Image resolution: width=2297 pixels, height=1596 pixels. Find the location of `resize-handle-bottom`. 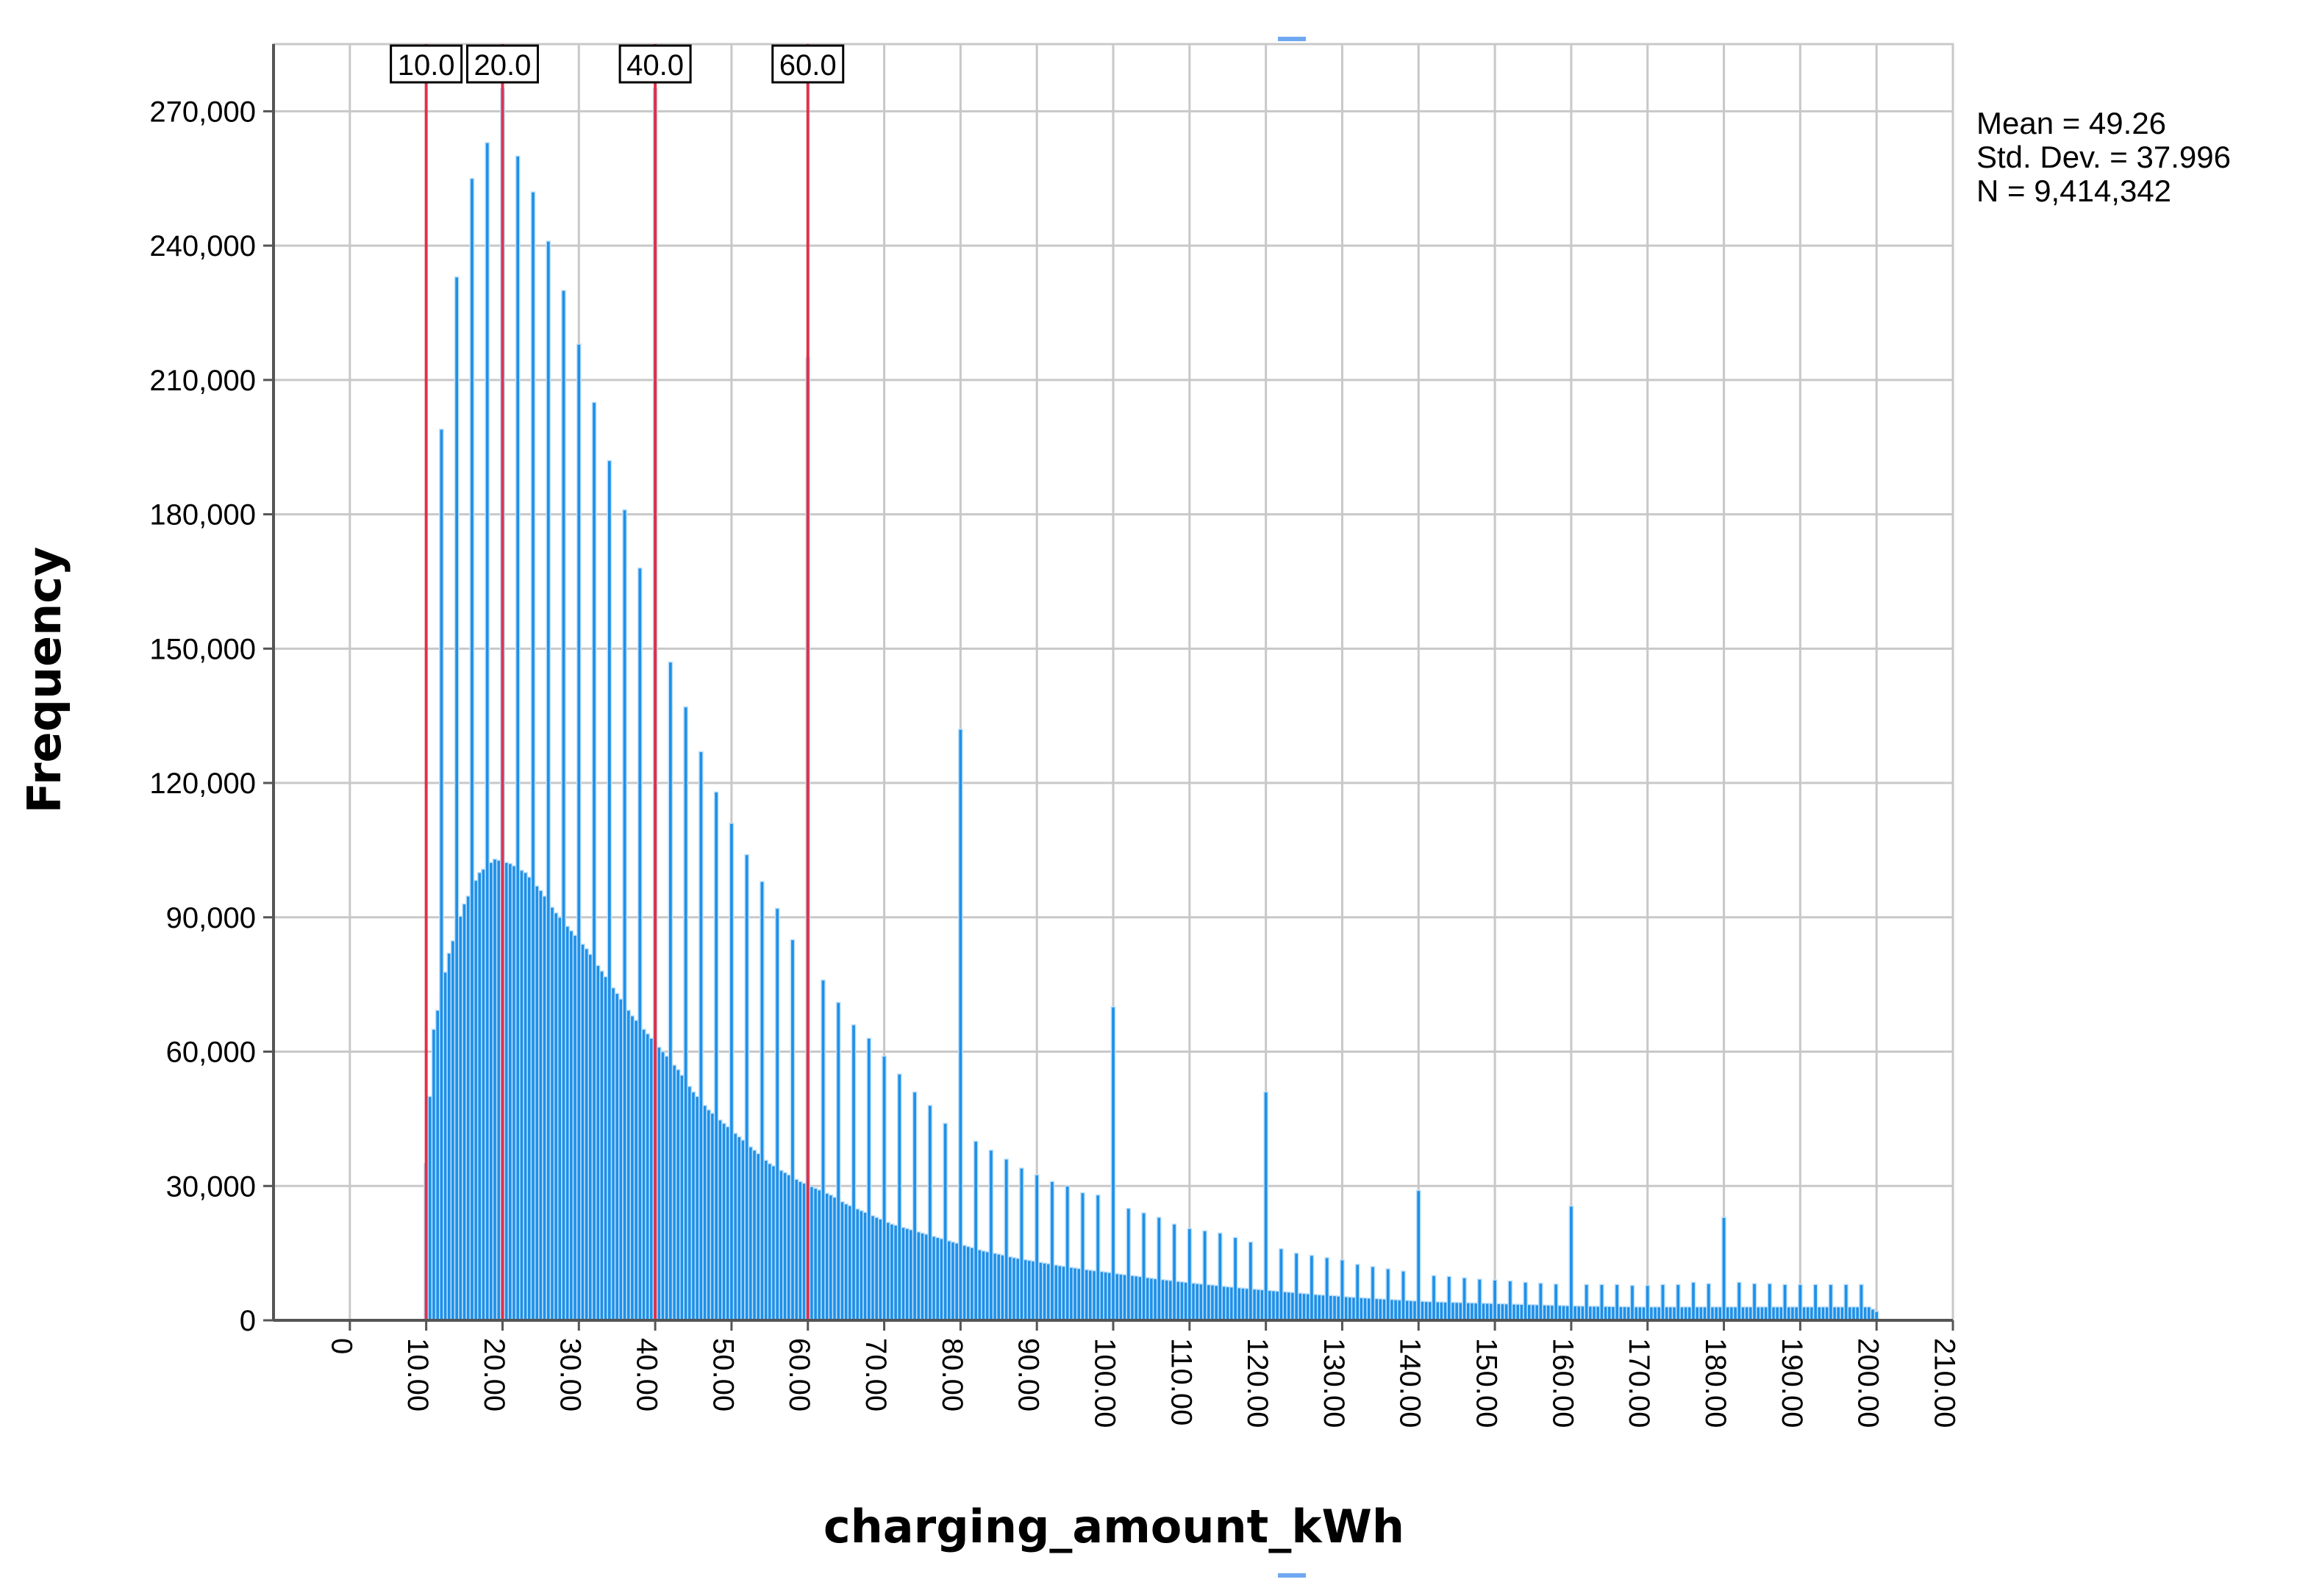

resize-handle-bottom is located at coordinates (1292, 1575).